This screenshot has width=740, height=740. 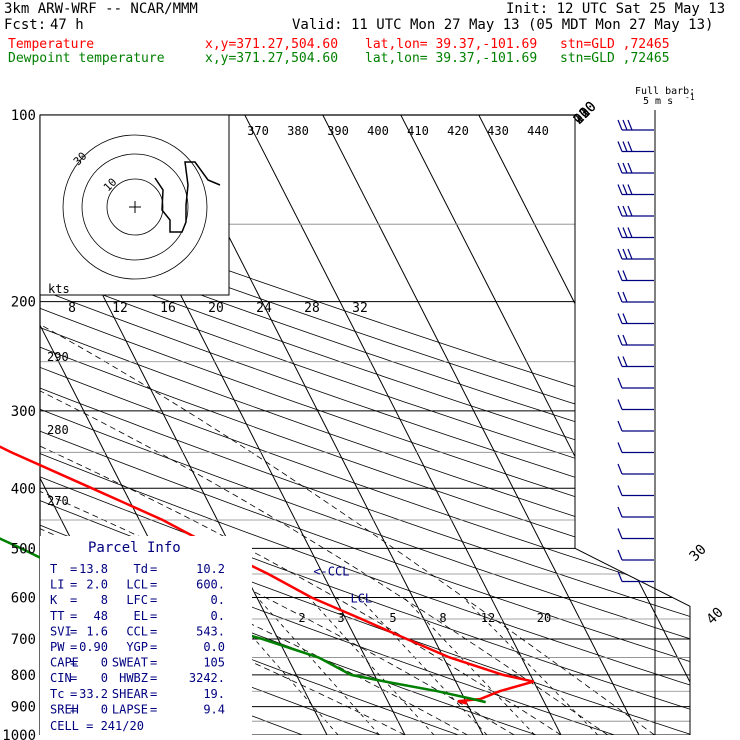 What do you see at coordinates (120, 308) in the screenshot?
I see `hodograph-speed-label: 12` at bounding box center [120, 308].